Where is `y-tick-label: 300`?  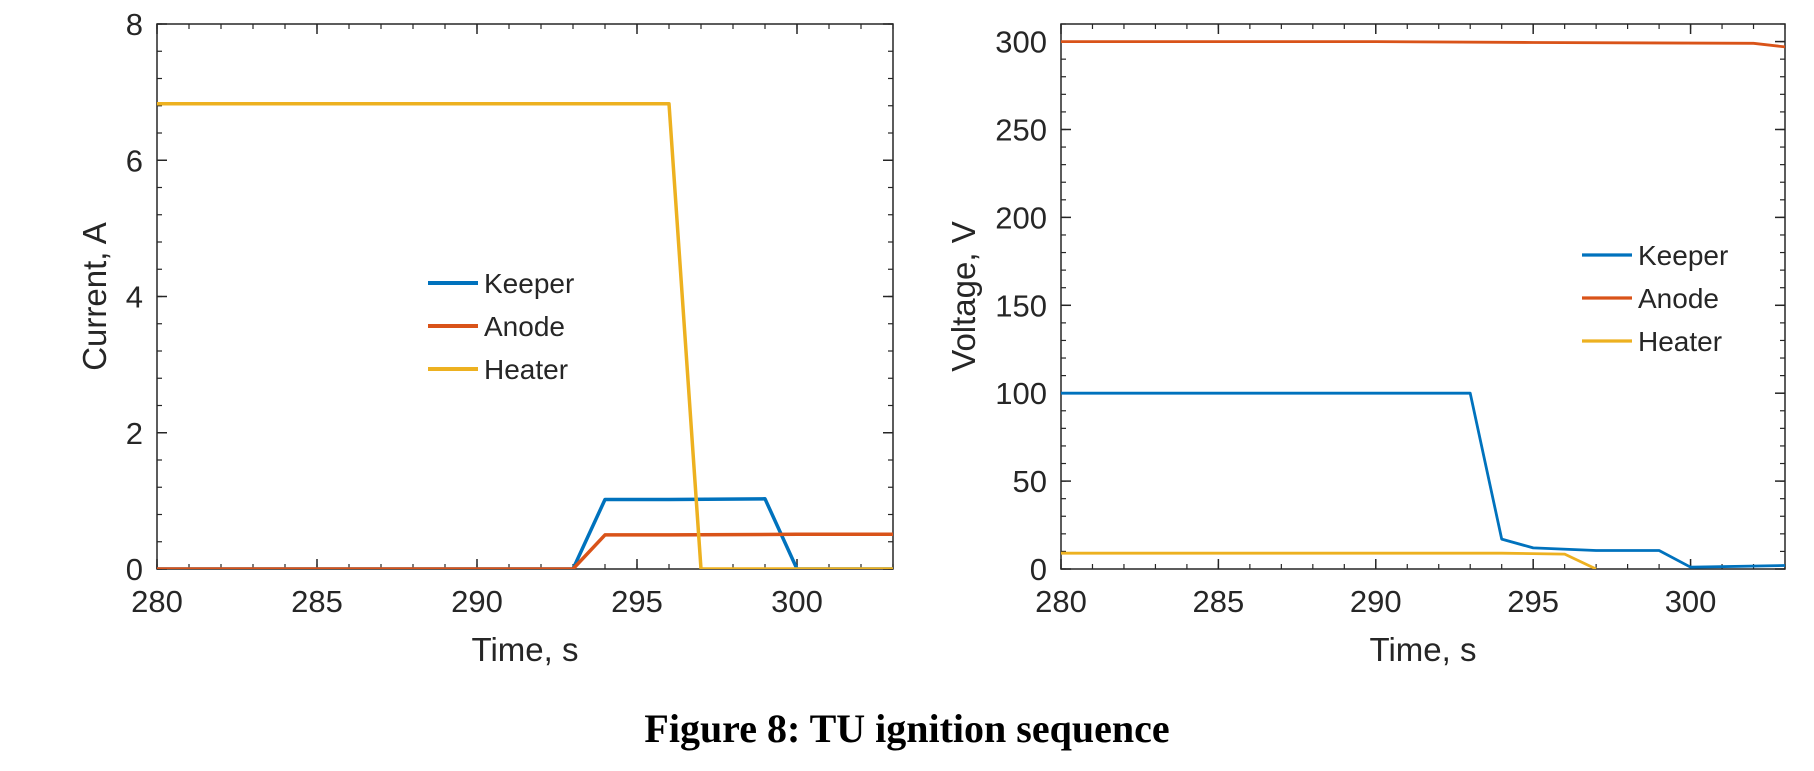 y-tick-label: 300 is located at coordinates (1021, 42).